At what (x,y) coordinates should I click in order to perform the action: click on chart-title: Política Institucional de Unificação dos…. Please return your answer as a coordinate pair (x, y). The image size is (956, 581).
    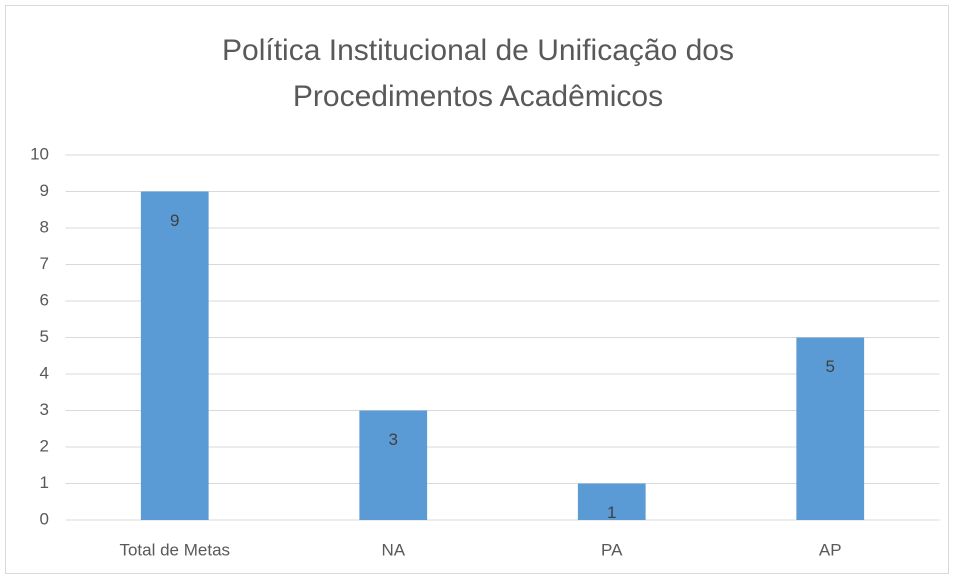
    Looking at the image, I should click on (478, 73).